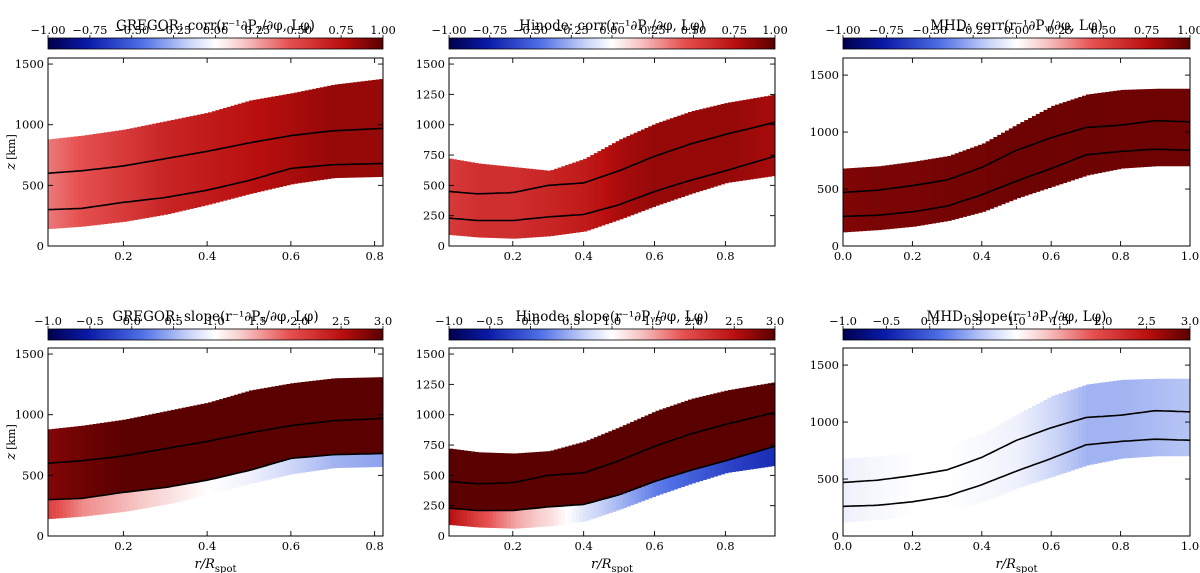 The image size is (1200, 573). I want to click on colorbar-tick-label: −0.75, so click(89, 30).